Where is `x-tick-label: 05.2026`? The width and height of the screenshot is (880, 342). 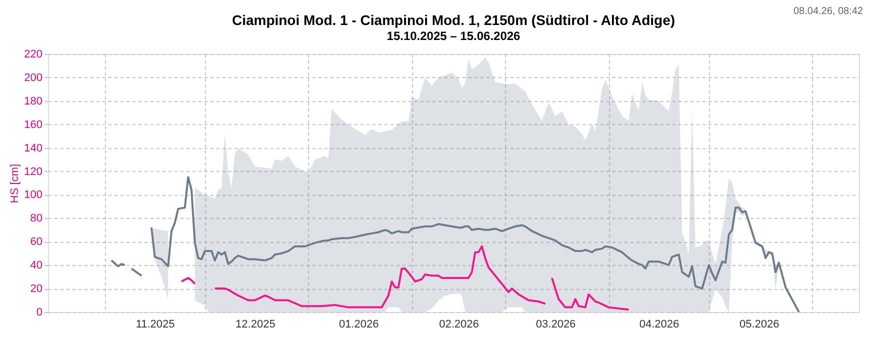
x-tick-label: 05.2026 is located at coordinates (759, 324).